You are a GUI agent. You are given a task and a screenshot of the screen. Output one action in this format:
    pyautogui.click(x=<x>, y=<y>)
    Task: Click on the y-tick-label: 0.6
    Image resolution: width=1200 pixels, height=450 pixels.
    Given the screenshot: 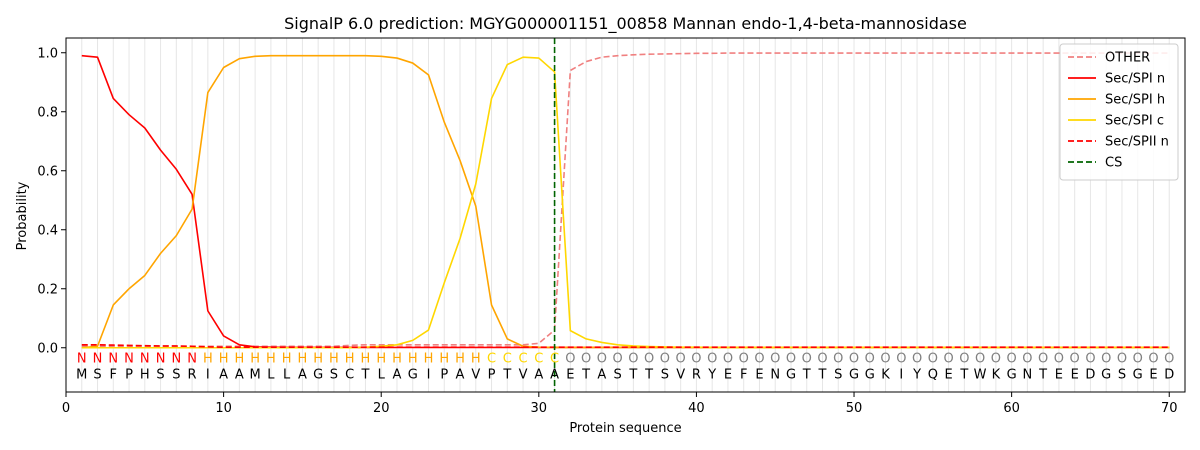 What is the action you would take?
    pyautogui.click(x=47, y=171)
    